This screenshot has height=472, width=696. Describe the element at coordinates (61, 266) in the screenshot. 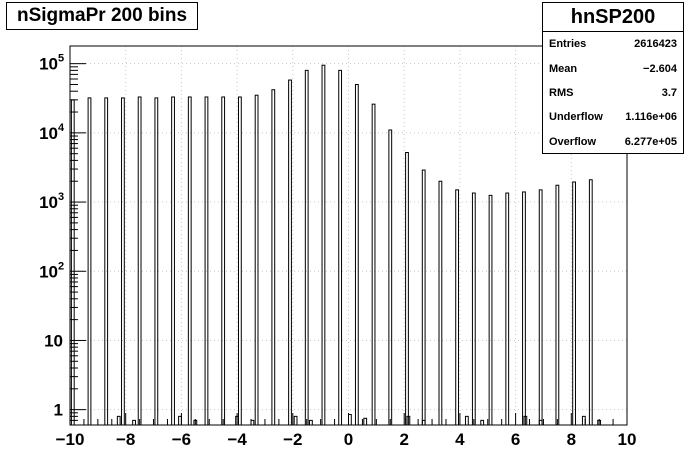

I see `y-tick-exponent: 2` at that location.